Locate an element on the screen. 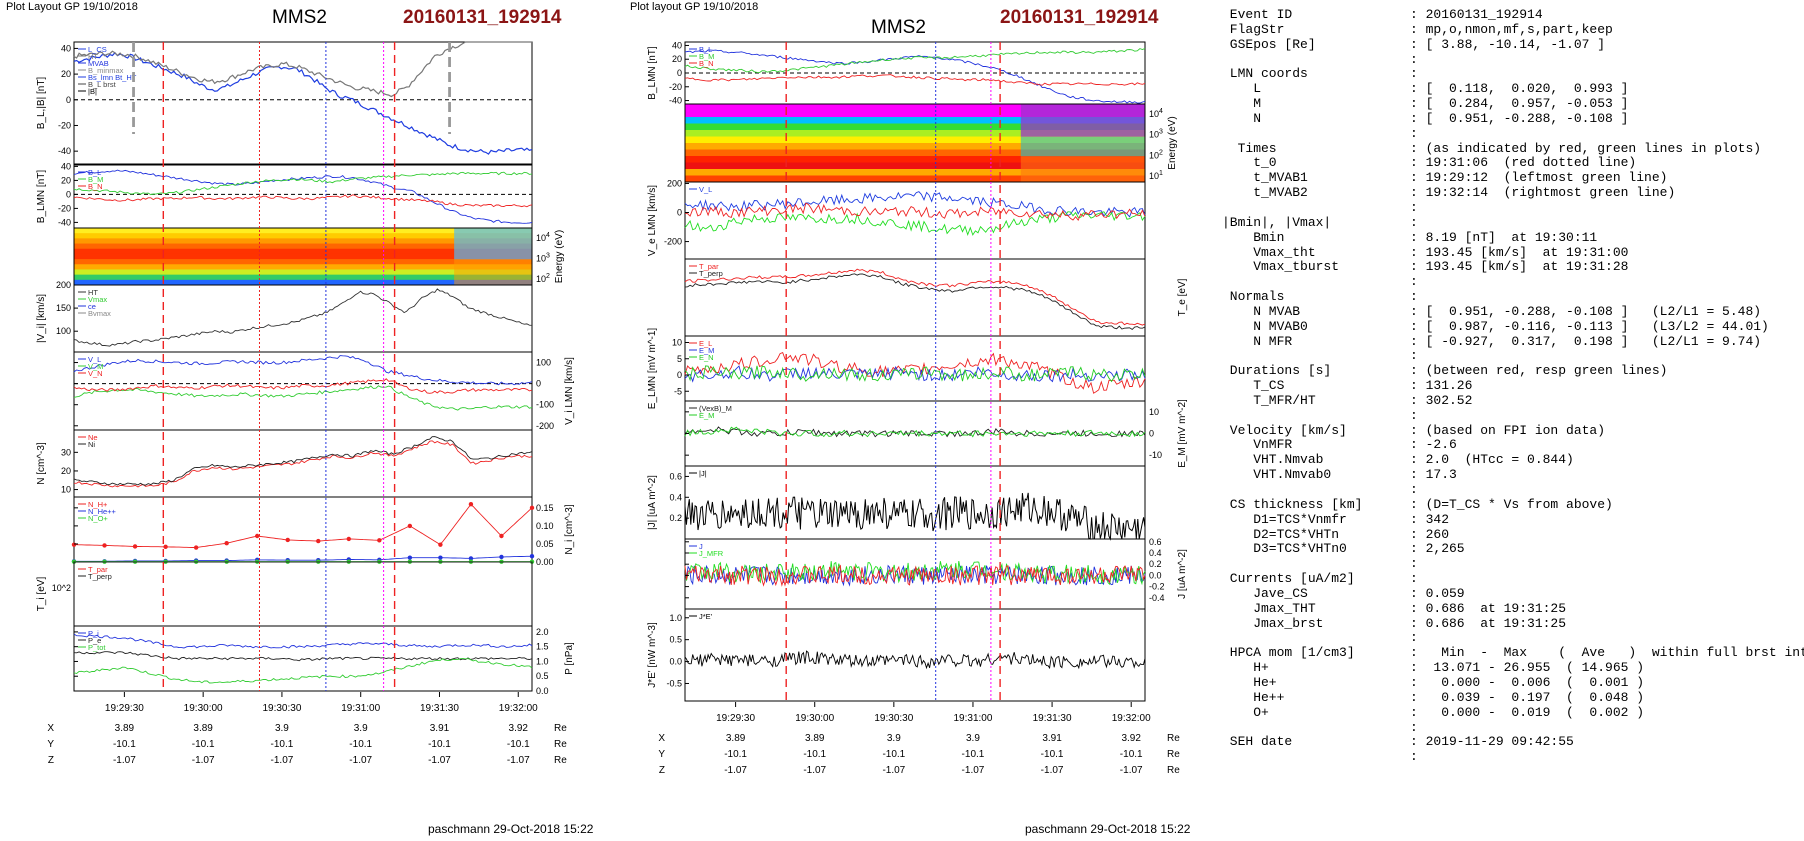 The height and width of the screenshot is (841, 1804). info-value: : -2.6 is located at coordinates (1433, 445).